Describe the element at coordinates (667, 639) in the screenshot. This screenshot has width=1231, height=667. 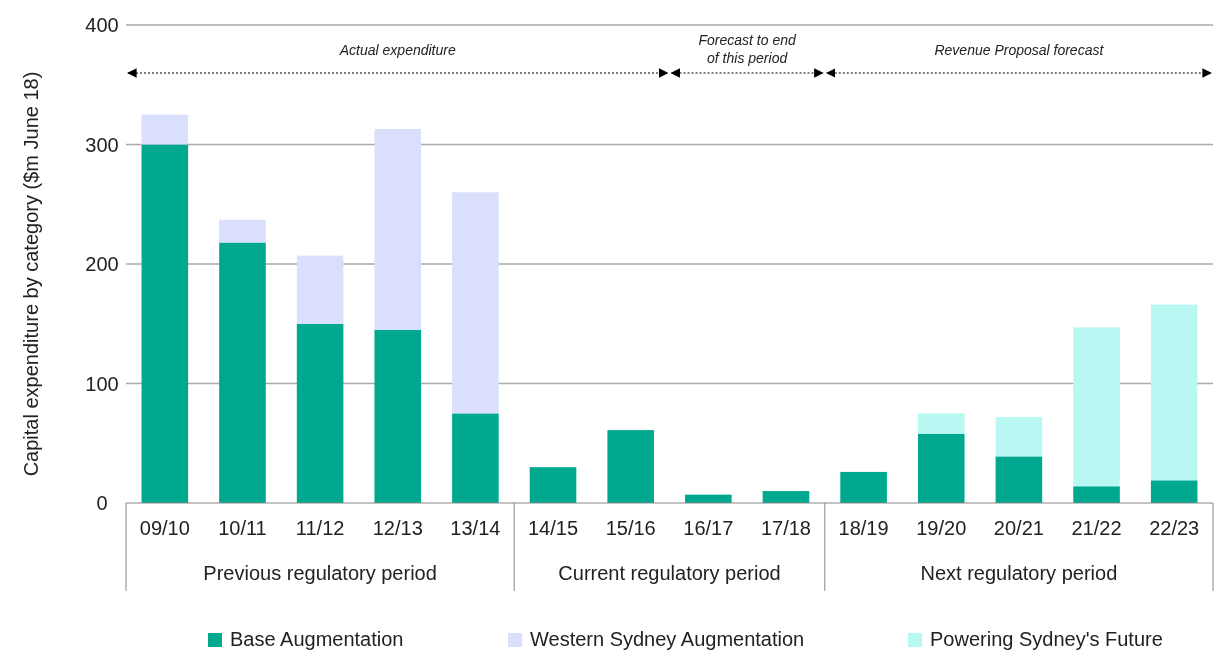
I see `legend-label: Western Sydney Augmentation` at that location.